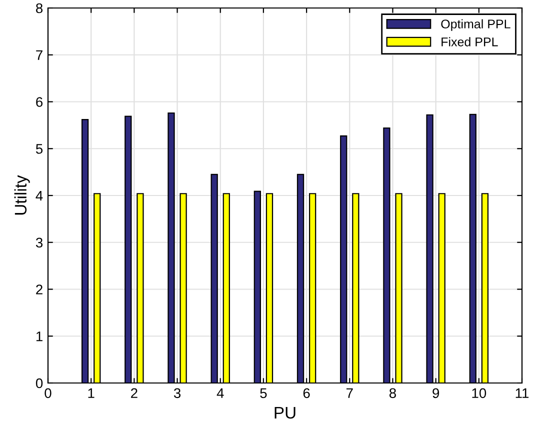 The image size is (538, 431). Describe the element at coordinates (306, 393) in the screenshot. I see `x-tick-label: 6` at that location.